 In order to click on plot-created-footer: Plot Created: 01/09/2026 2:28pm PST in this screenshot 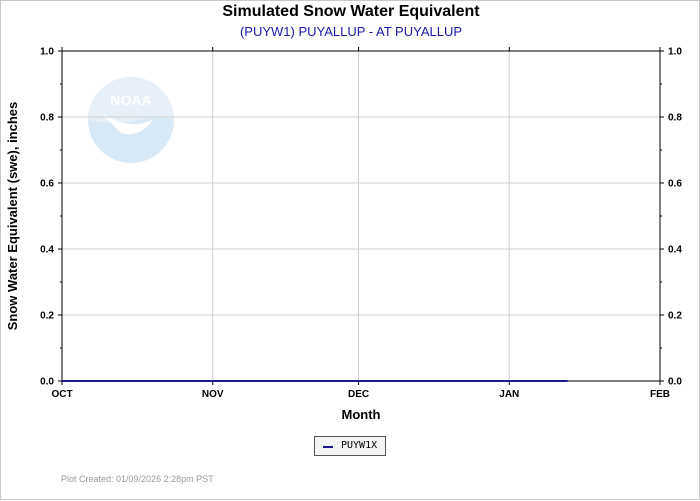, I will do `click(137, 479)`.